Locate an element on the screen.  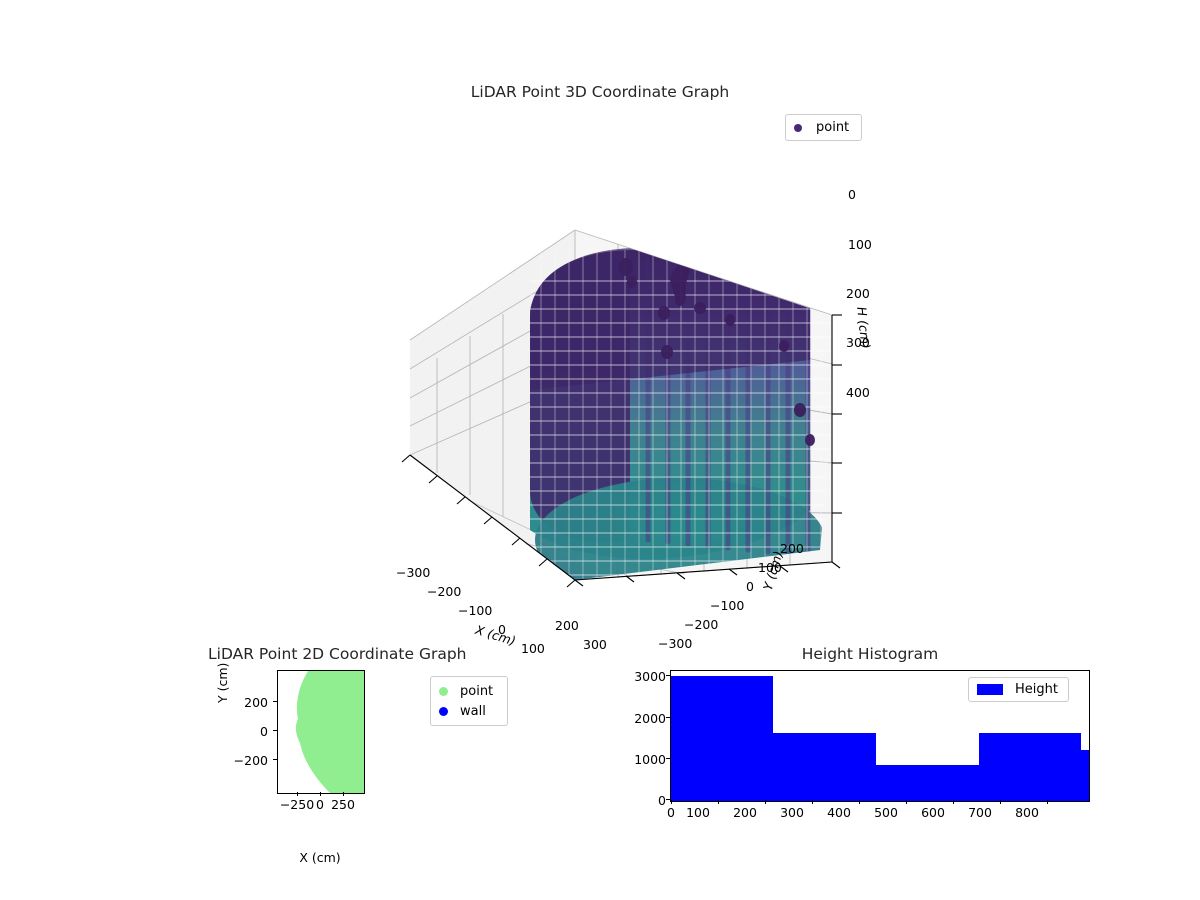
legend-label-height: Height is located at coordinates (1036, 689).